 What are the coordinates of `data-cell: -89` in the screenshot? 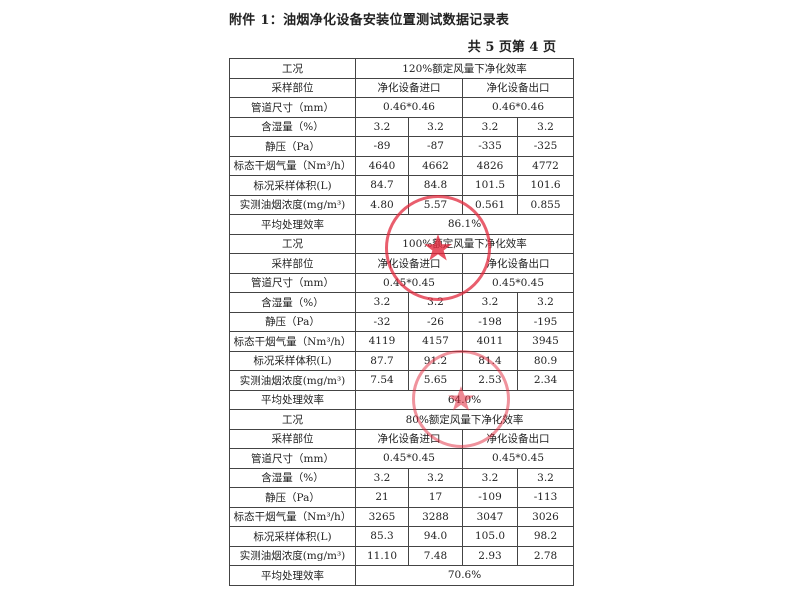 It's located at (382, 146).